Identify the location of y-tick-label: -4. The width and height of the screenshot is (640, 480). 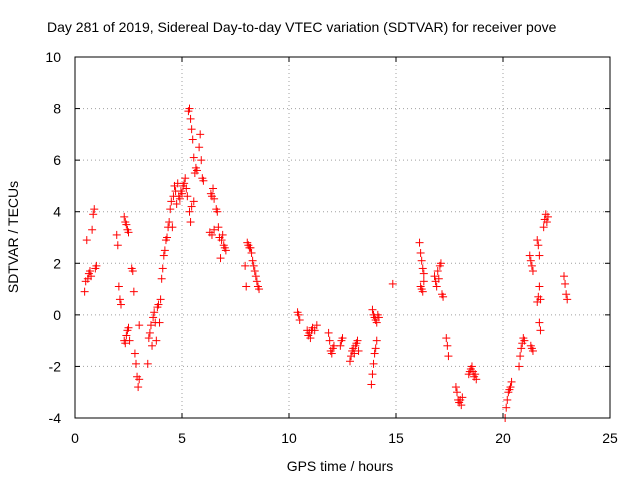
(55, 418).